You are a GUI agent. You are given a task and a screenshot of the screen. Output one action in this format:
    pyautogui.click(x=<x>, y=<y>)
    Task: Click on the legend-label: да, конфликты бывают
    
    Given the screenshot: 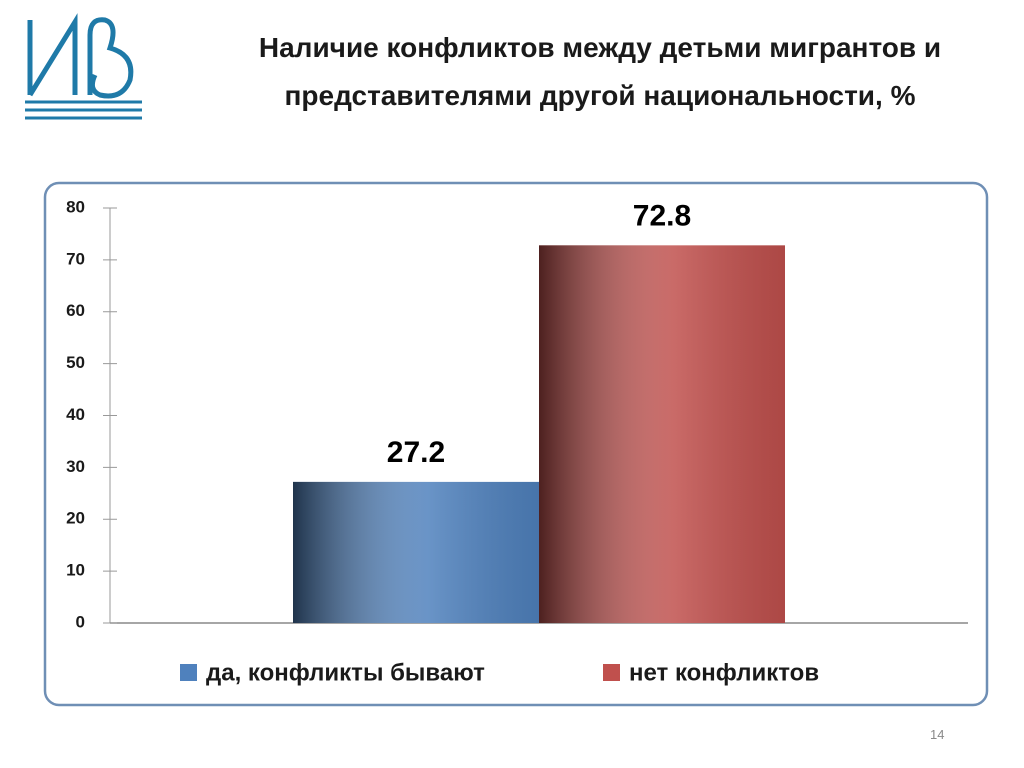 What is the action you would take?
    pyautogui.click(x=345, y=672)
    